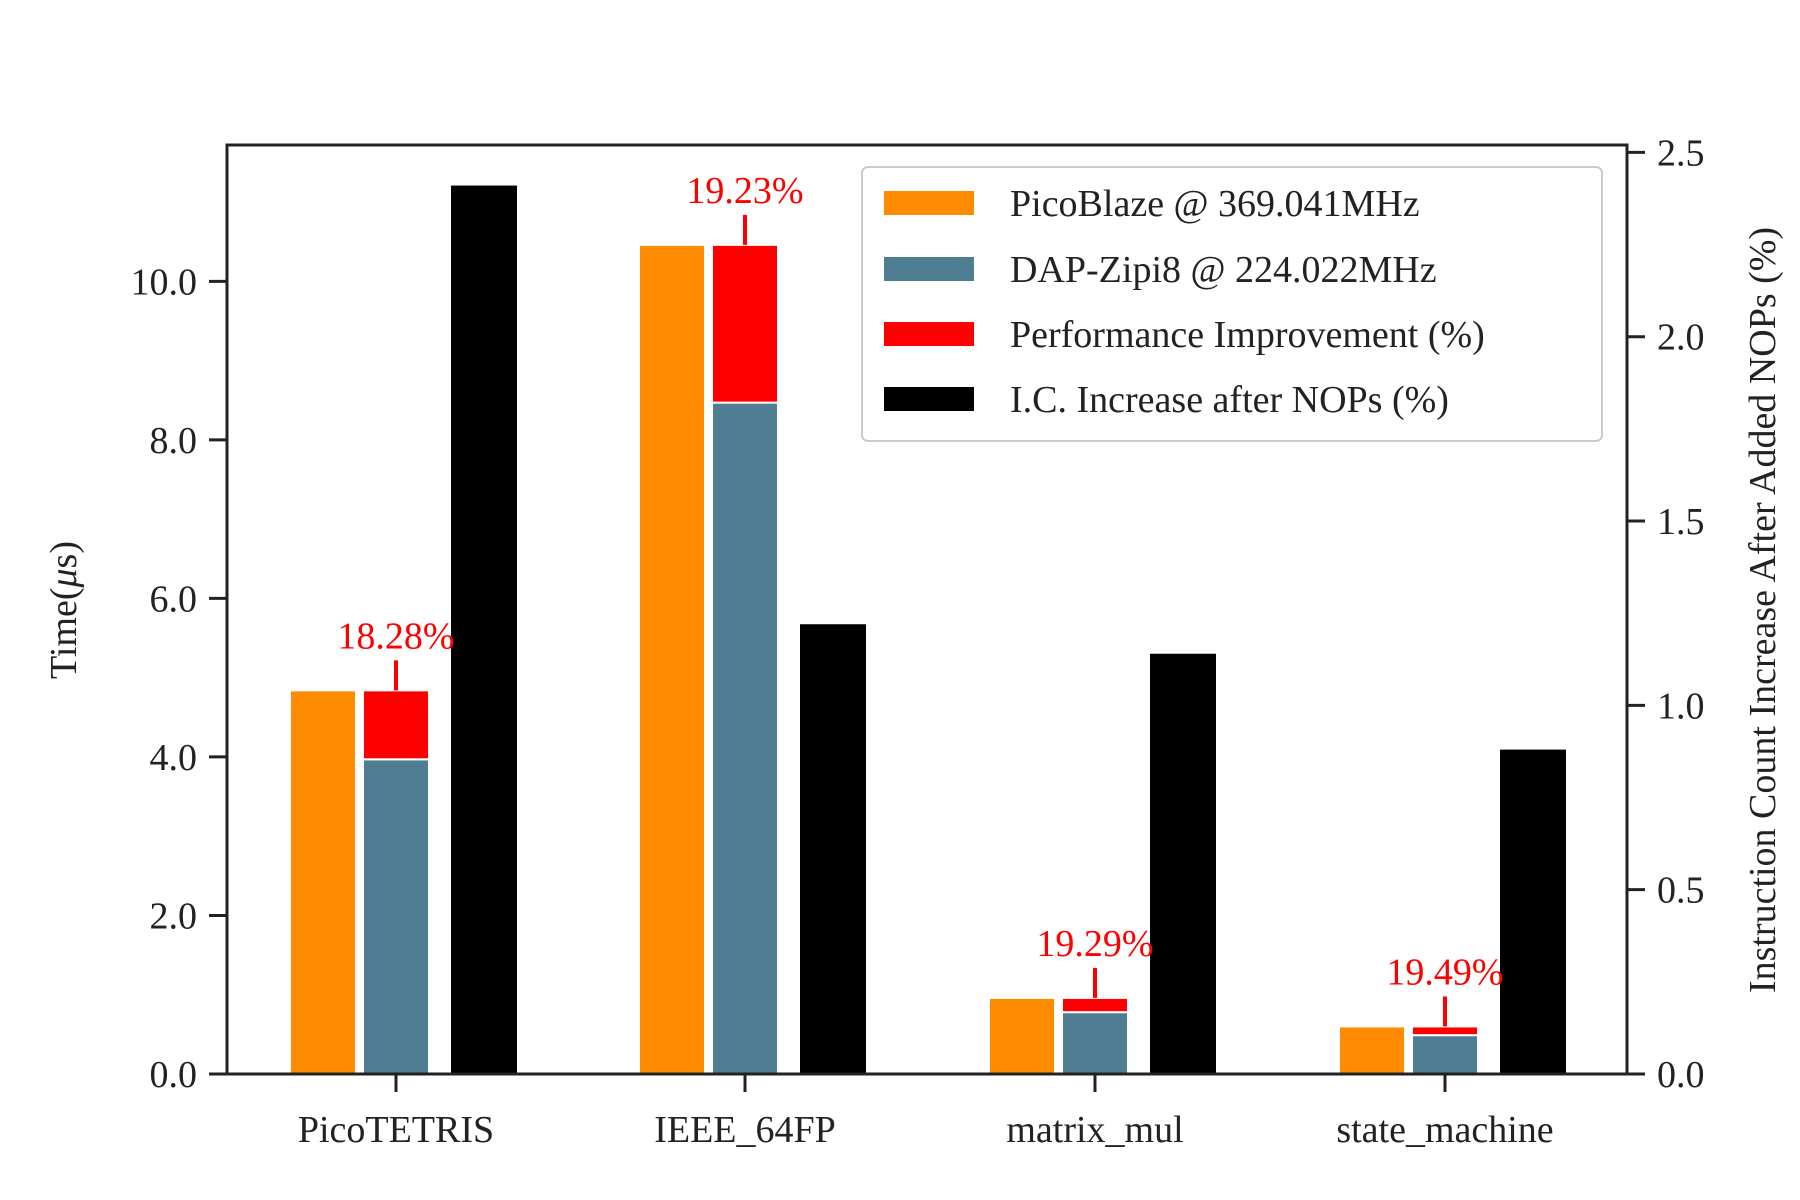 The height and width of the screenshot is (1200, 1800). What do you see at coordinates (1247, 335) in the screenshot?
I see `legend-label-performance-improvement: Performance Improvement (%)` at bounding box center [1247, 335].